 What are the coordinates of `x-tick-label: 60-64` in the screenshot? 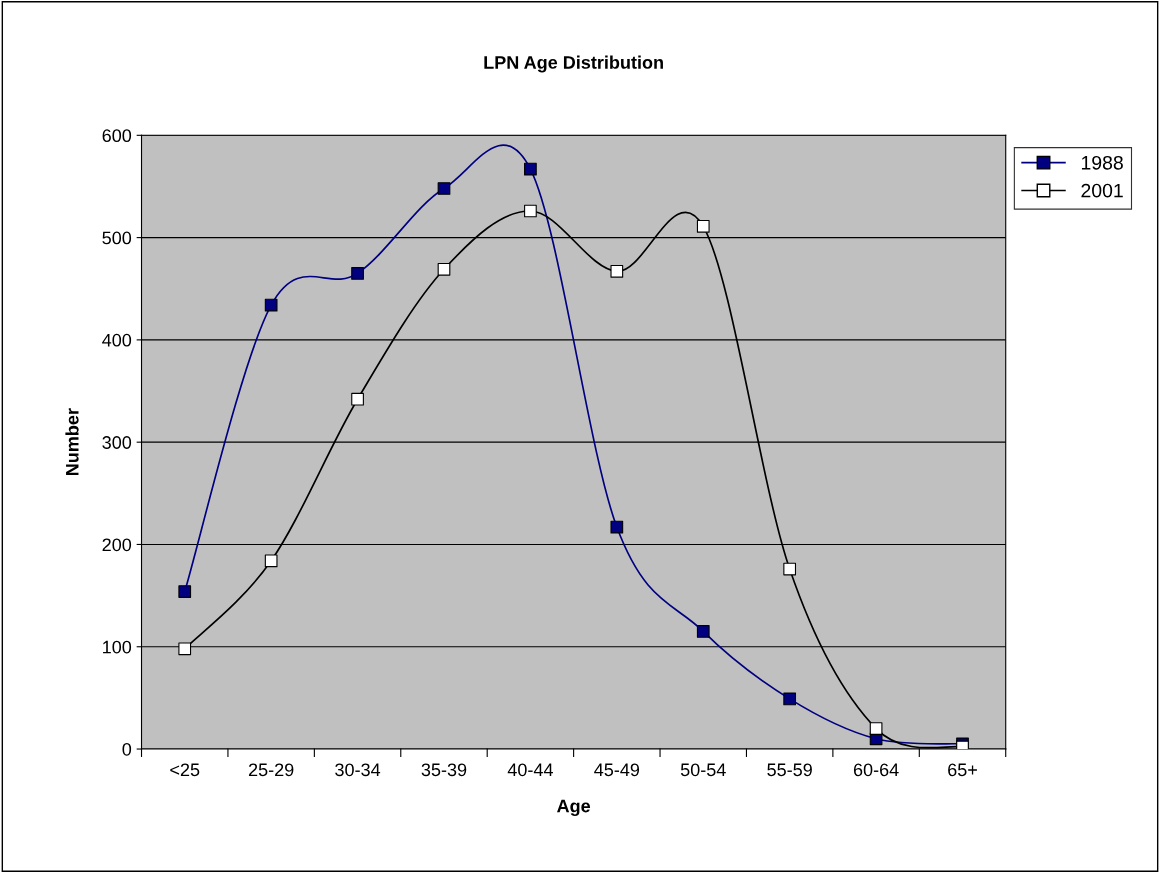 It's located at (876, 770).